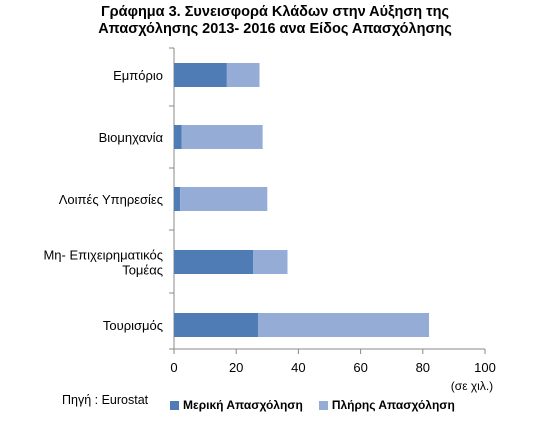  What do you see at coordinates (485, 367) in the screenshot?
I see `x-tick-label-5: 100` at bounding box center [485, 367].